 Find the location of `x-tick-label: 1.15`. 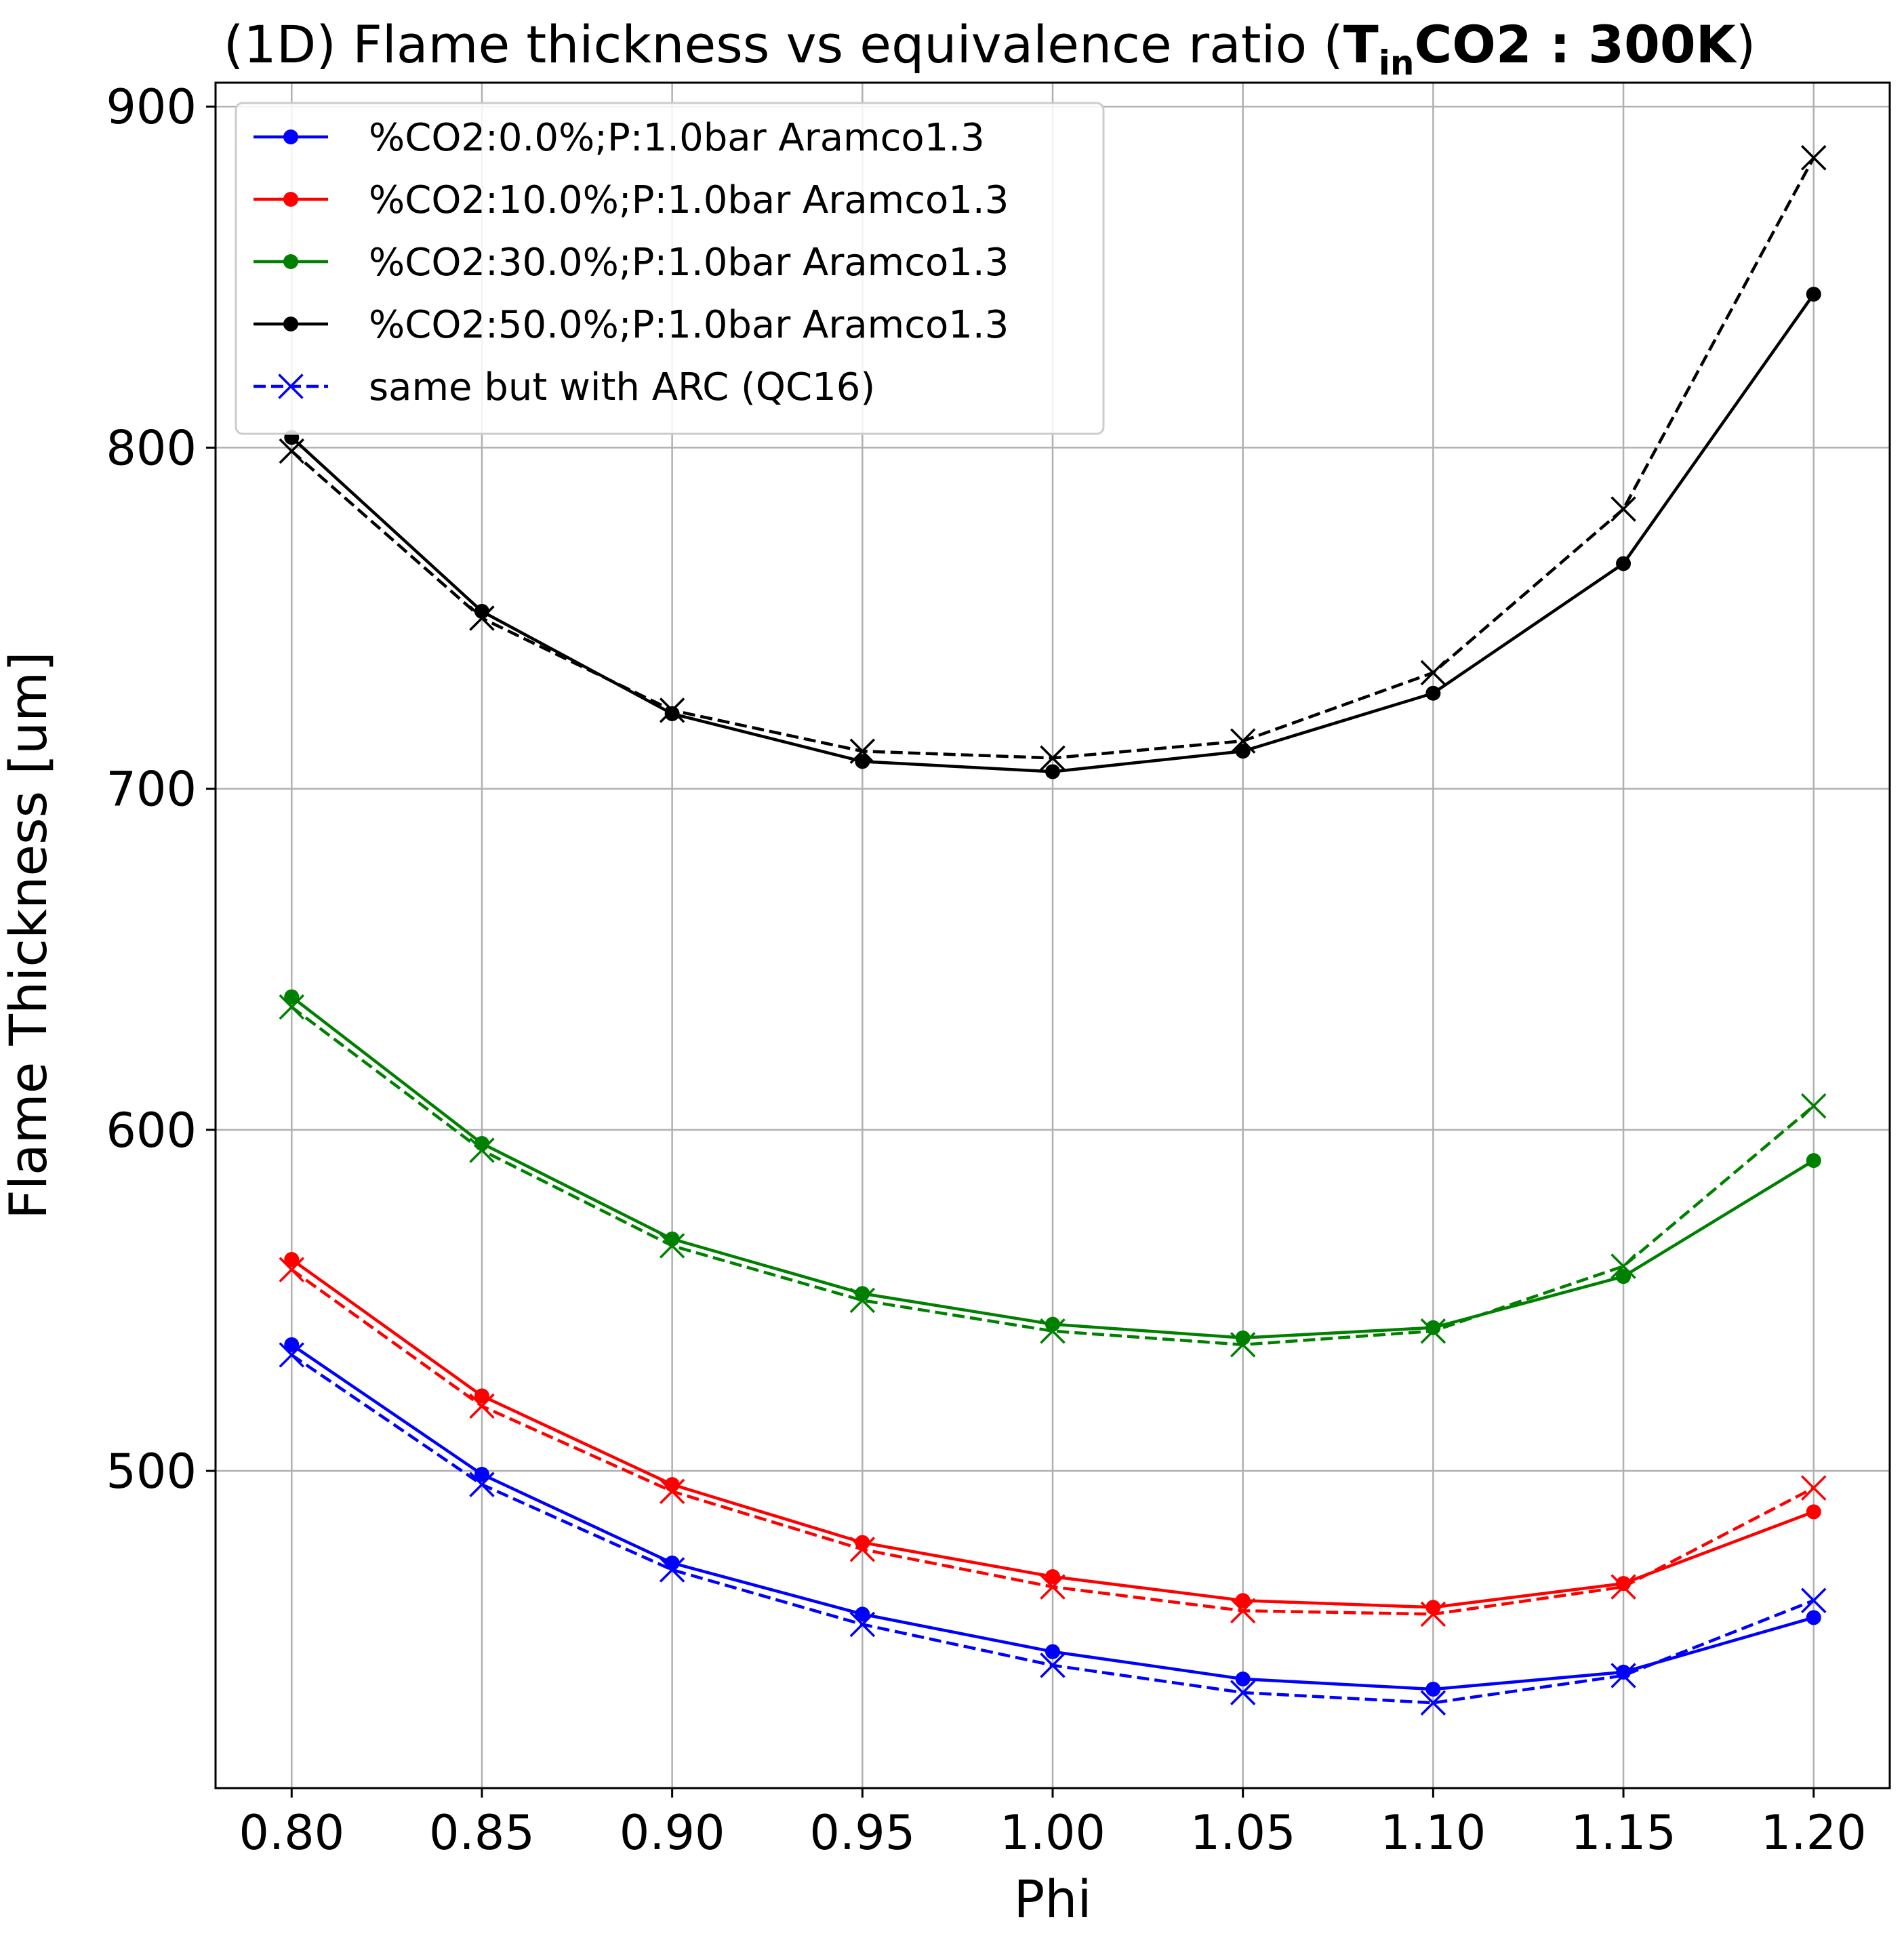

x-tick-label: 1.15 is located at coordinates (1624, 1833).